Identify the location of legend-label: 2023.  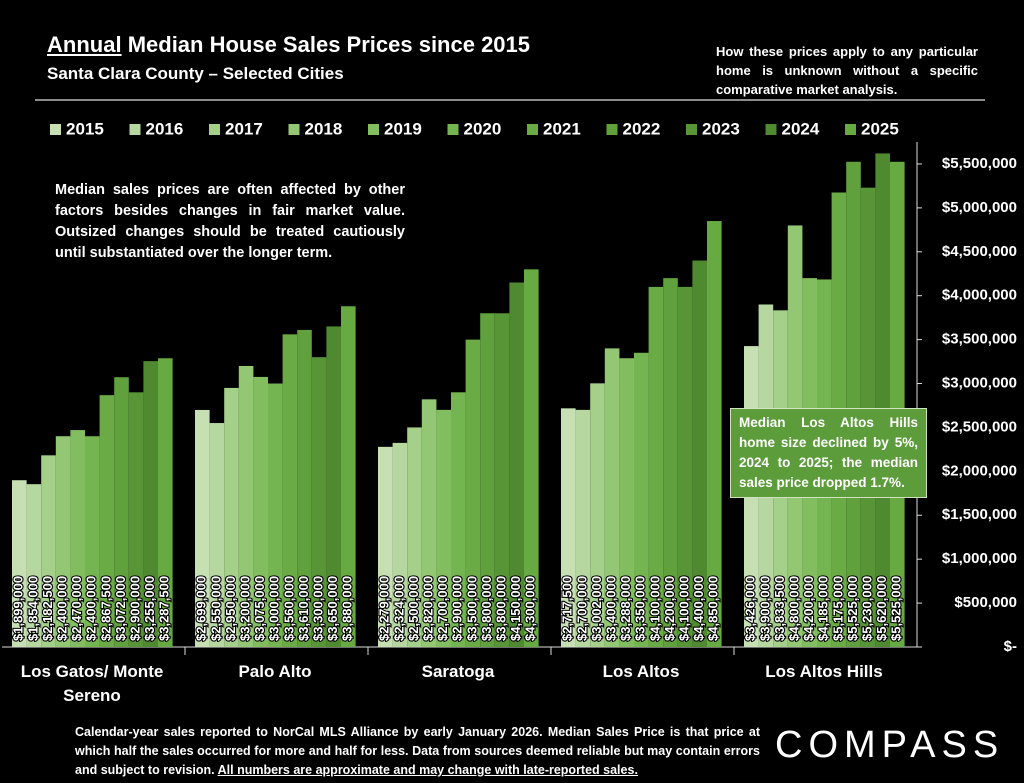
(721, 128).